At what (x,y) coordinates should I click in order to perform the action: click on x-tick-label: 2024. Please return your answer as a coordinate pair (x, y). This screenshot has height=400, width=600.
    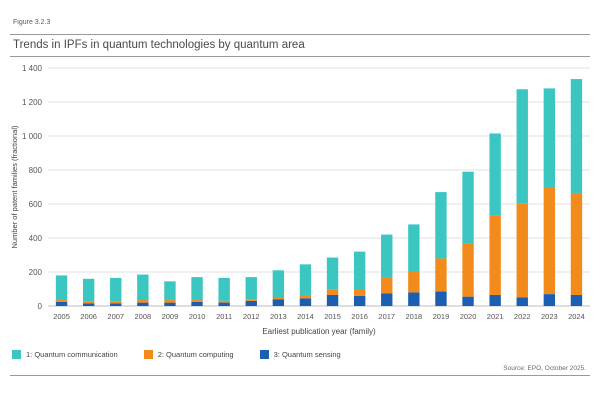
    Looking at the image, I should click on (576, 316).